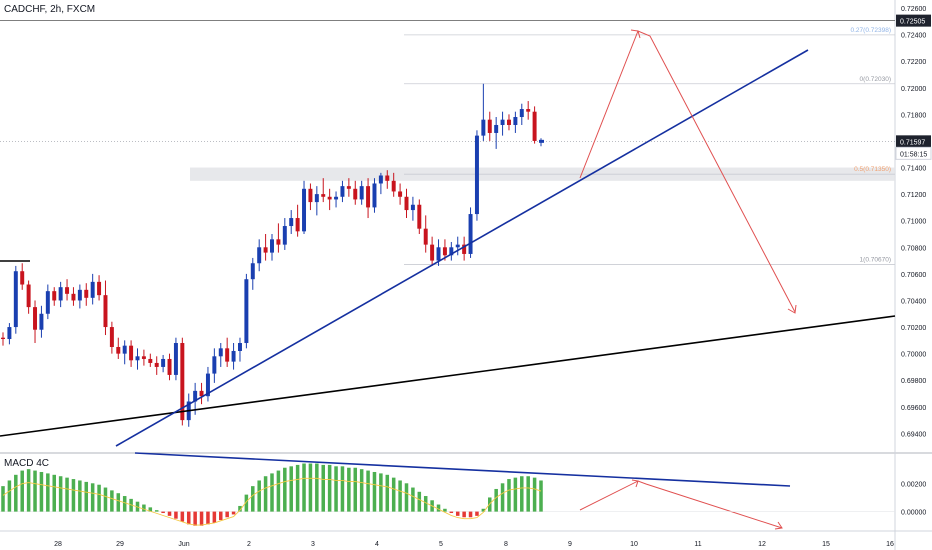  I want to click on time-tick-label: 2, so click(249, 544).